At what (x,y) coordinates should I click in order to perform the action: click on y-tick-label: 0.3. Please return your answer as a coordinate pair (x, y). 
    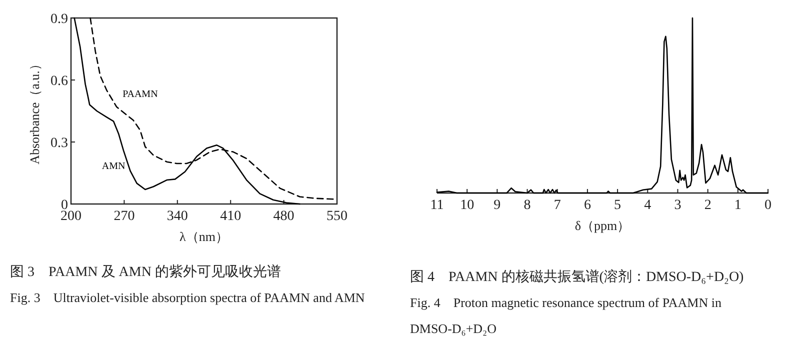
    Looking at the image, I should click on (59, 143).